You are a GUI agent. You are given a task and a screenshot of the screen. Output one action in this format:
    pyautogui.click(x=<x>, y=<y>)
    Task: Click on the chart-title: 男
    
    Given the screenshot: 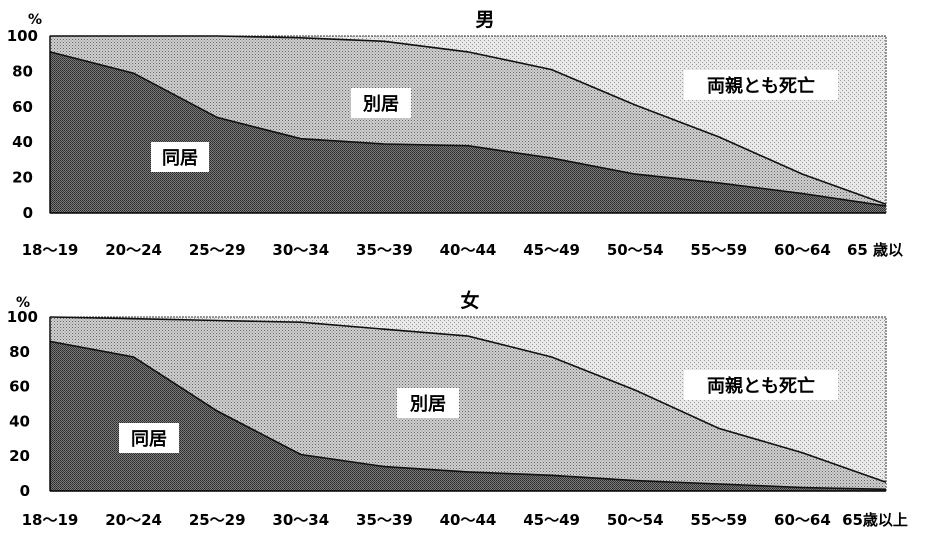 What is the action you would take?
    pyautogui.click(x=484, y=20)
    